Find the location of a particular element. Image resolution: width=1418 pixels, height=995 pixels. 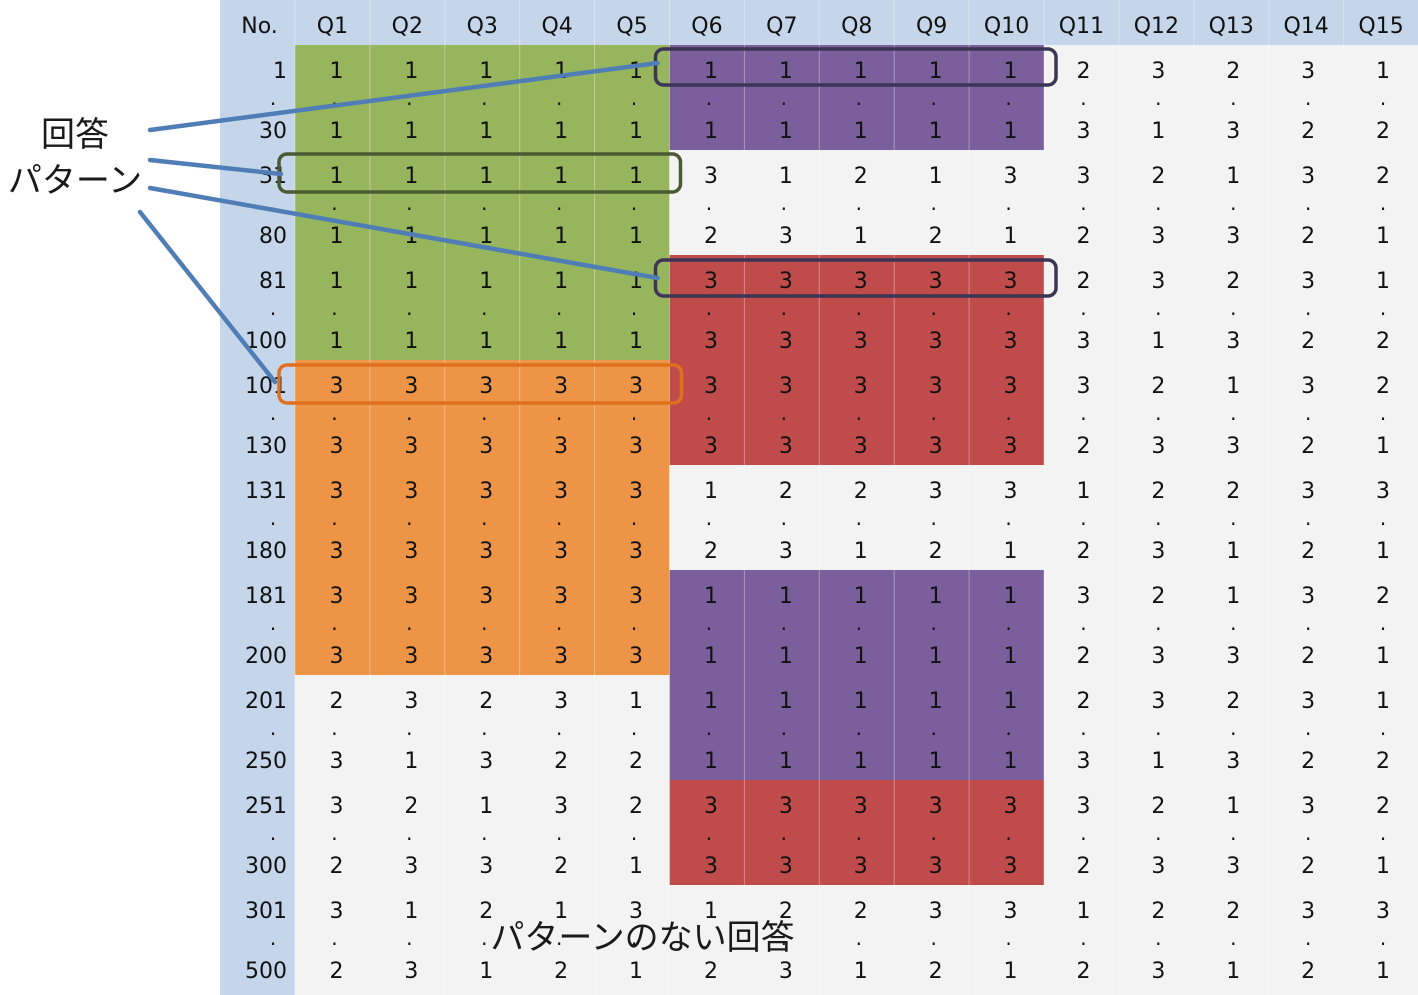

highlight-box-row101-q1-q5 is located at coordinates (480, 384).